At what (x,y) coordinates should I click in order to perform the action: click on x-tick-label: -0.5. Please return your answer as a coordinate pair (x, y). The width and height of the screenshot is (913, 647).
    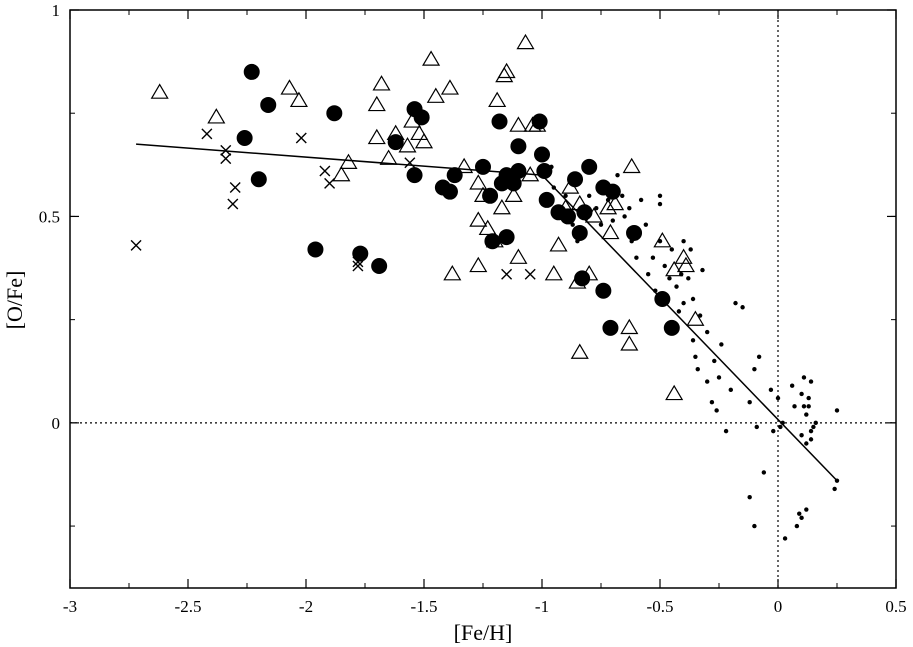
    Looking at the image, I should click on (660, 606).